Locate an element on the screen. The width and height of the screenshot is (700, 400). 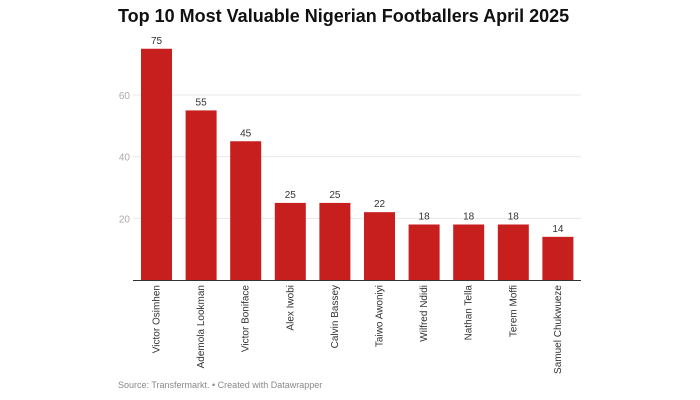
x-tick-label: Victor Osimhen is located at coordinates (157, 319).